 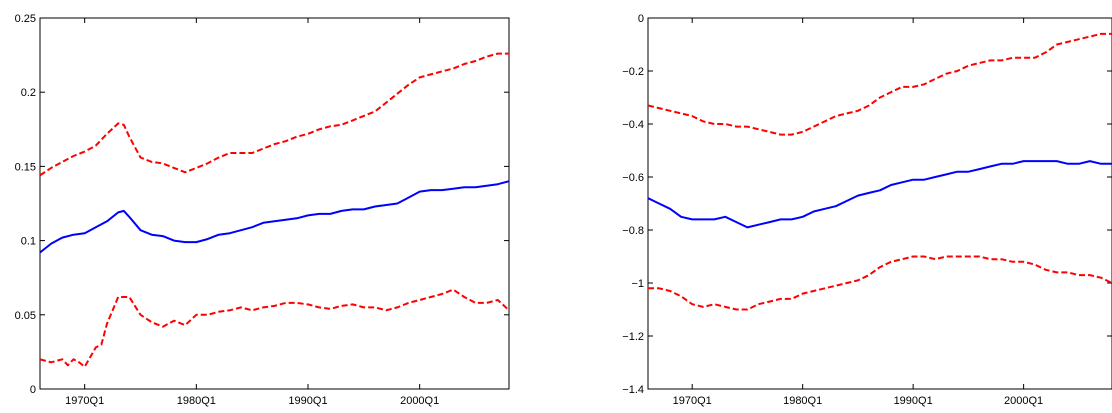 I want to click on y-tick-label: −1.2, so click(x=633, y=337).